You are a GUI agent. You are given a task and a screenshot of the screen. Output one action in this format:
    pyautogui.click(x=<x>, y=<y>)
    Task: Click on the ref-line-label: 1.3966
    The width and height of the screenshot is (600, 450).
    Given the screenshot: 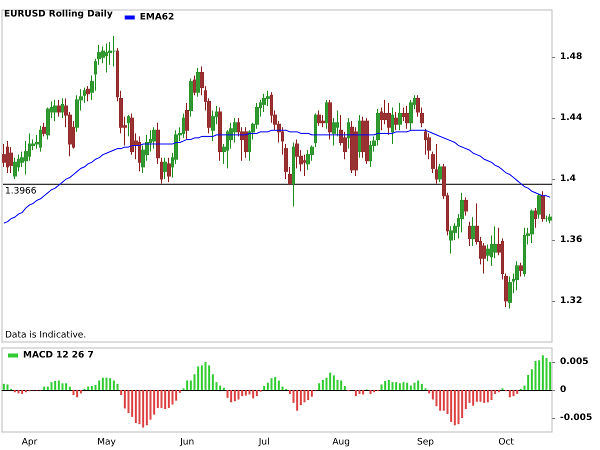 What is the action you would take?
    pyautogui.click(x=21, y=191)
    